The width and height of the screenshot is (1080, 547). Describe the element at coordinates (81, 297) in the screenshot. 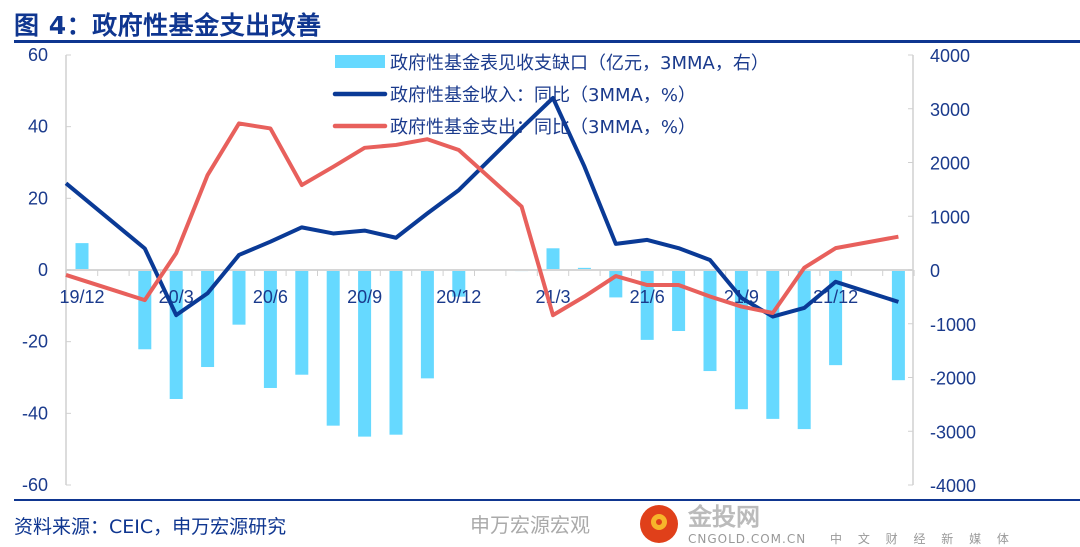

I see `x-tick-label: 19/12` at that location.